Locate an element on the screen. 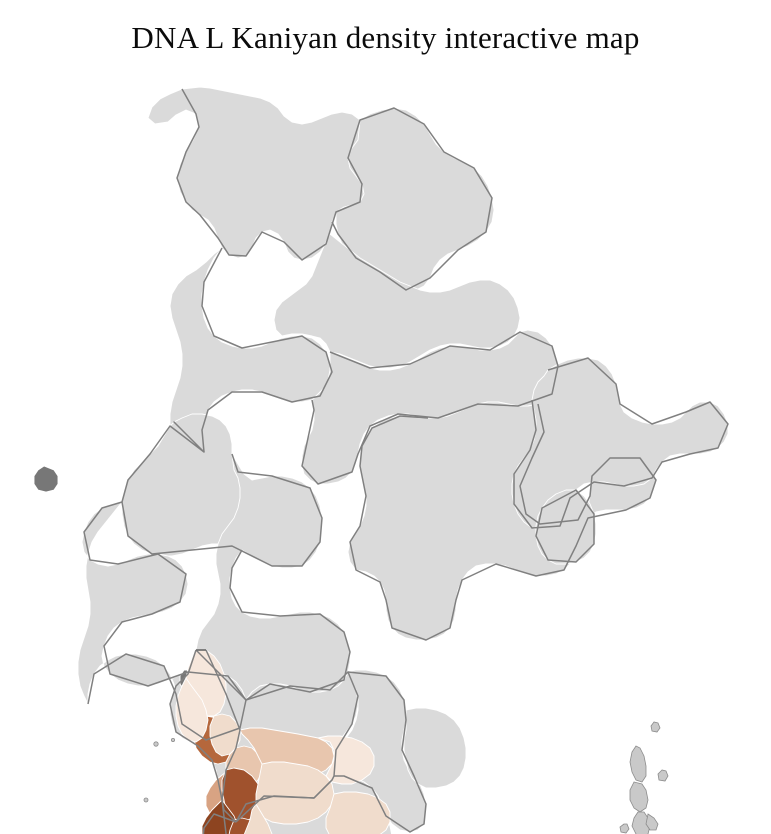 This screenshot has width=771, height=834. lakshadweep-specks is located at coordinates (159, 786).